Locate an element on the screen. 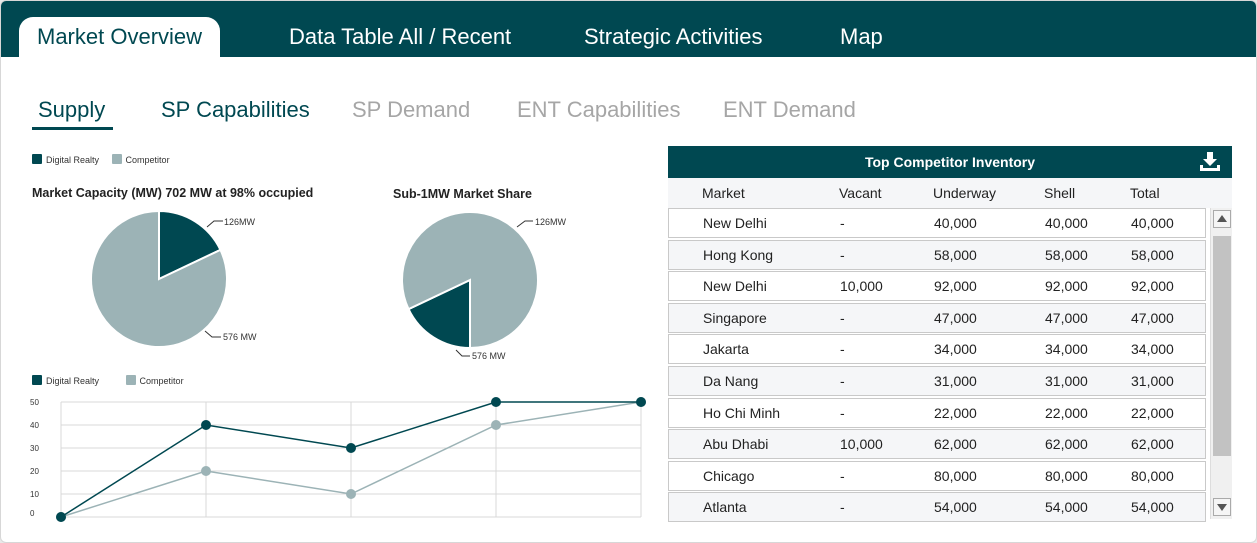 The image size is (1257, 543). y-tick-label: 40 is located at coordinates (34, 425).